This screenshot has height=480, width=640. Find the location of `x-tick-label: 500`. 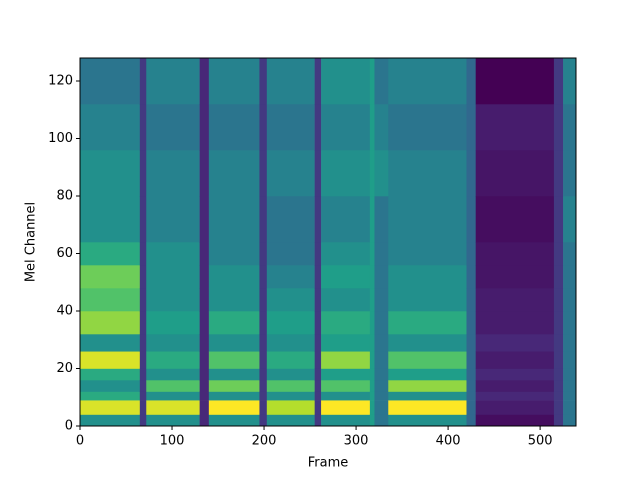

x-tick-label: 500 is located at coordinates (540, 441).